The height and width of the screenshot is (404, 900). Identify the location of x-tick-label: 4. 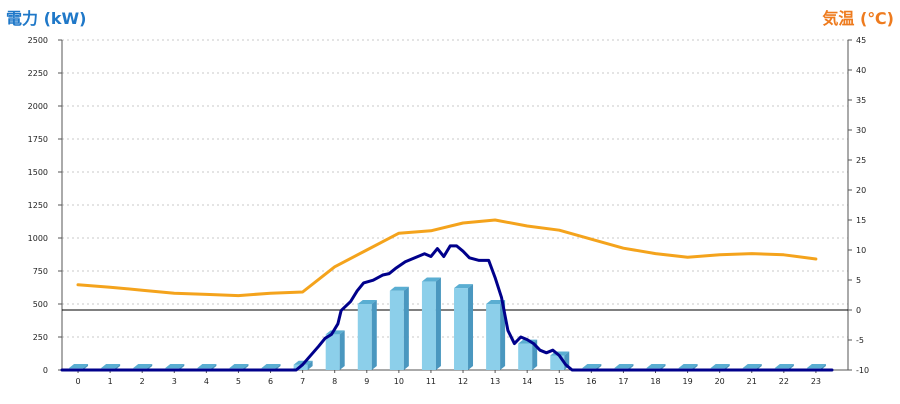
(206, 381).